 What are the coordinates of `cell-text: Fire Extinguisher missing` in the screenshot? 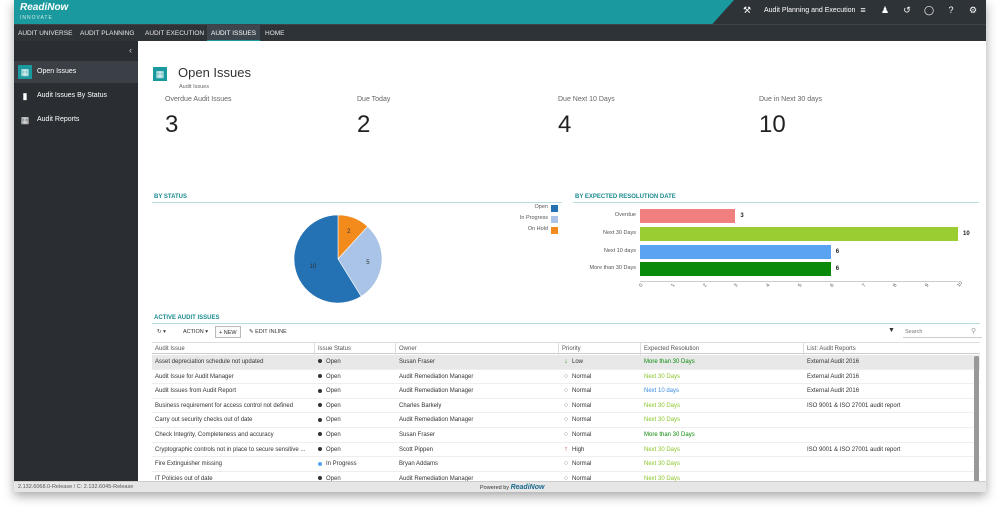 It's located at (189, 464).